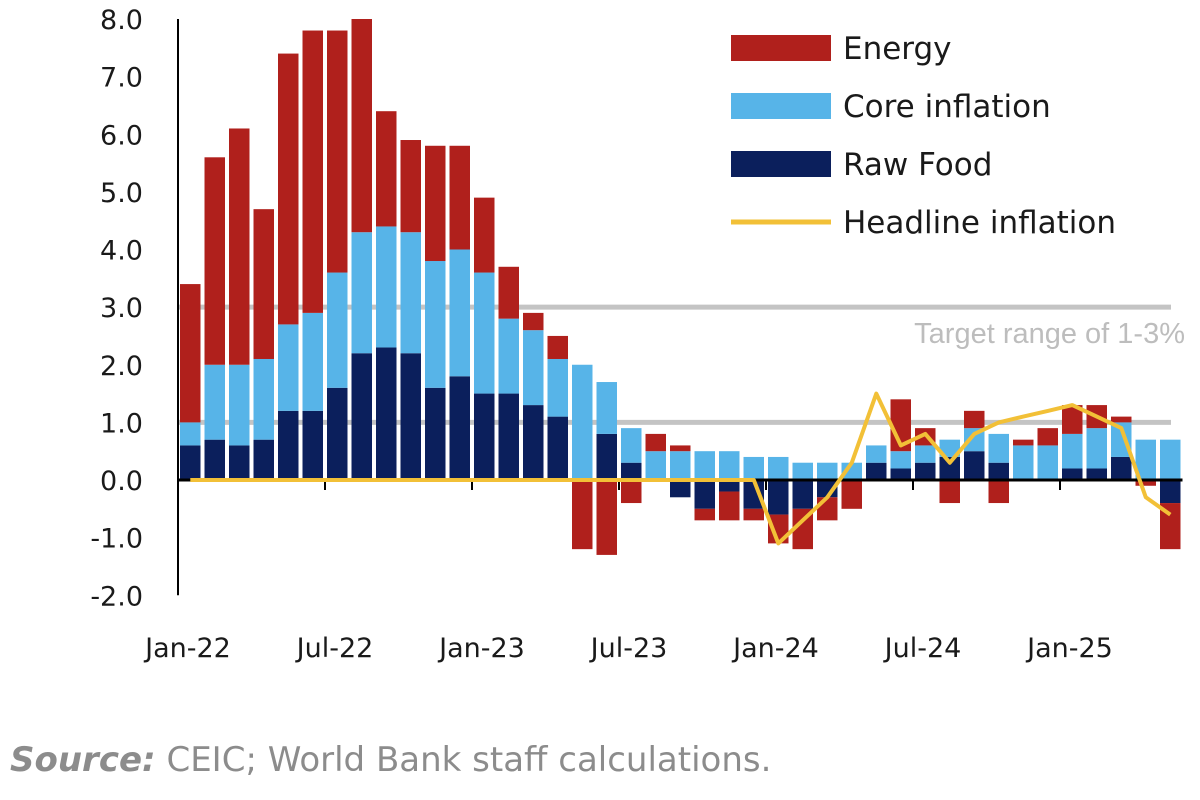 This screenshot has width=1200, height=800. Describe the element at coordinates (463, 760) in the screenshot. I see `source-text: CEIC; World Bank staff calculations.` at that location.